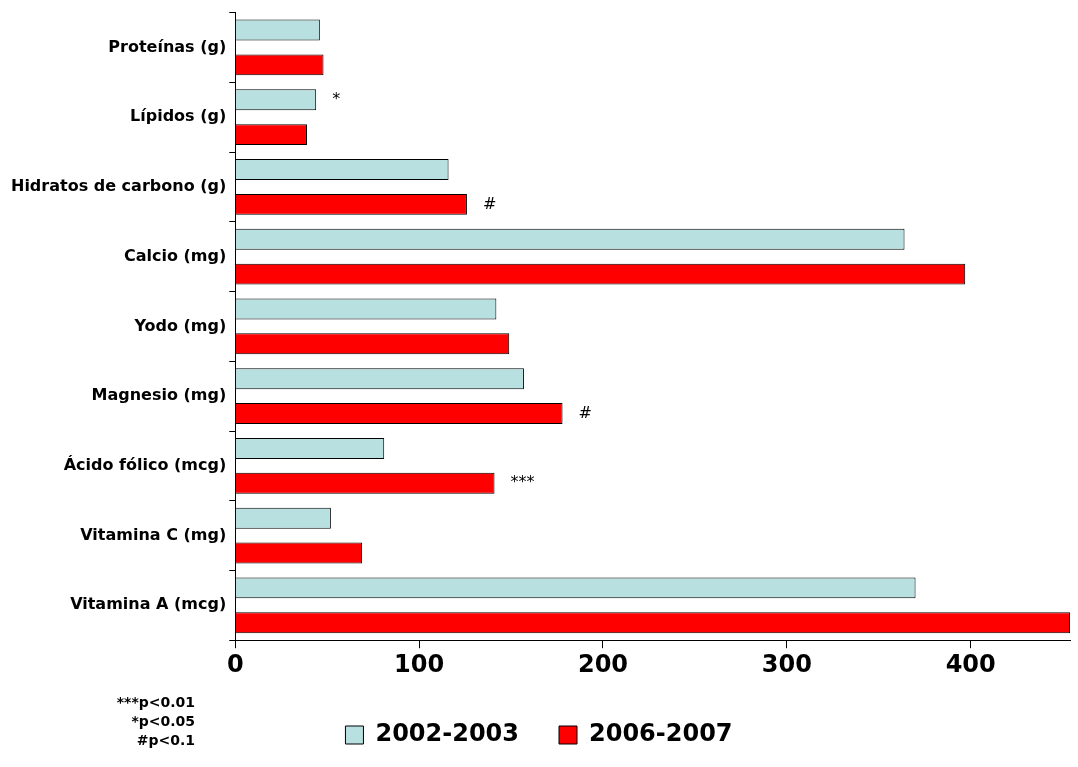  I want to click on text: #p<0.1, so click(165, 740).